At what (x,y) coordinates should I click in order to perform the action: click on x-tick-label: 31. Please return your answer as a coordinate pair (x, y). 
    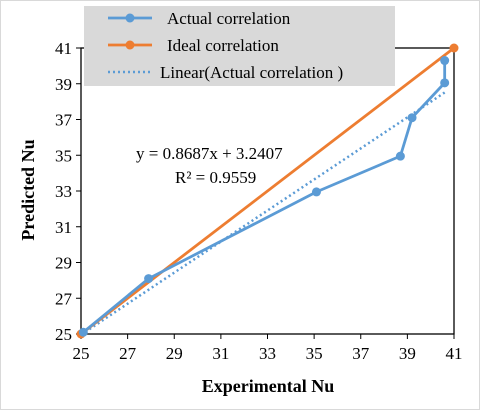
    Looking at the image, I should click on (220, 353).